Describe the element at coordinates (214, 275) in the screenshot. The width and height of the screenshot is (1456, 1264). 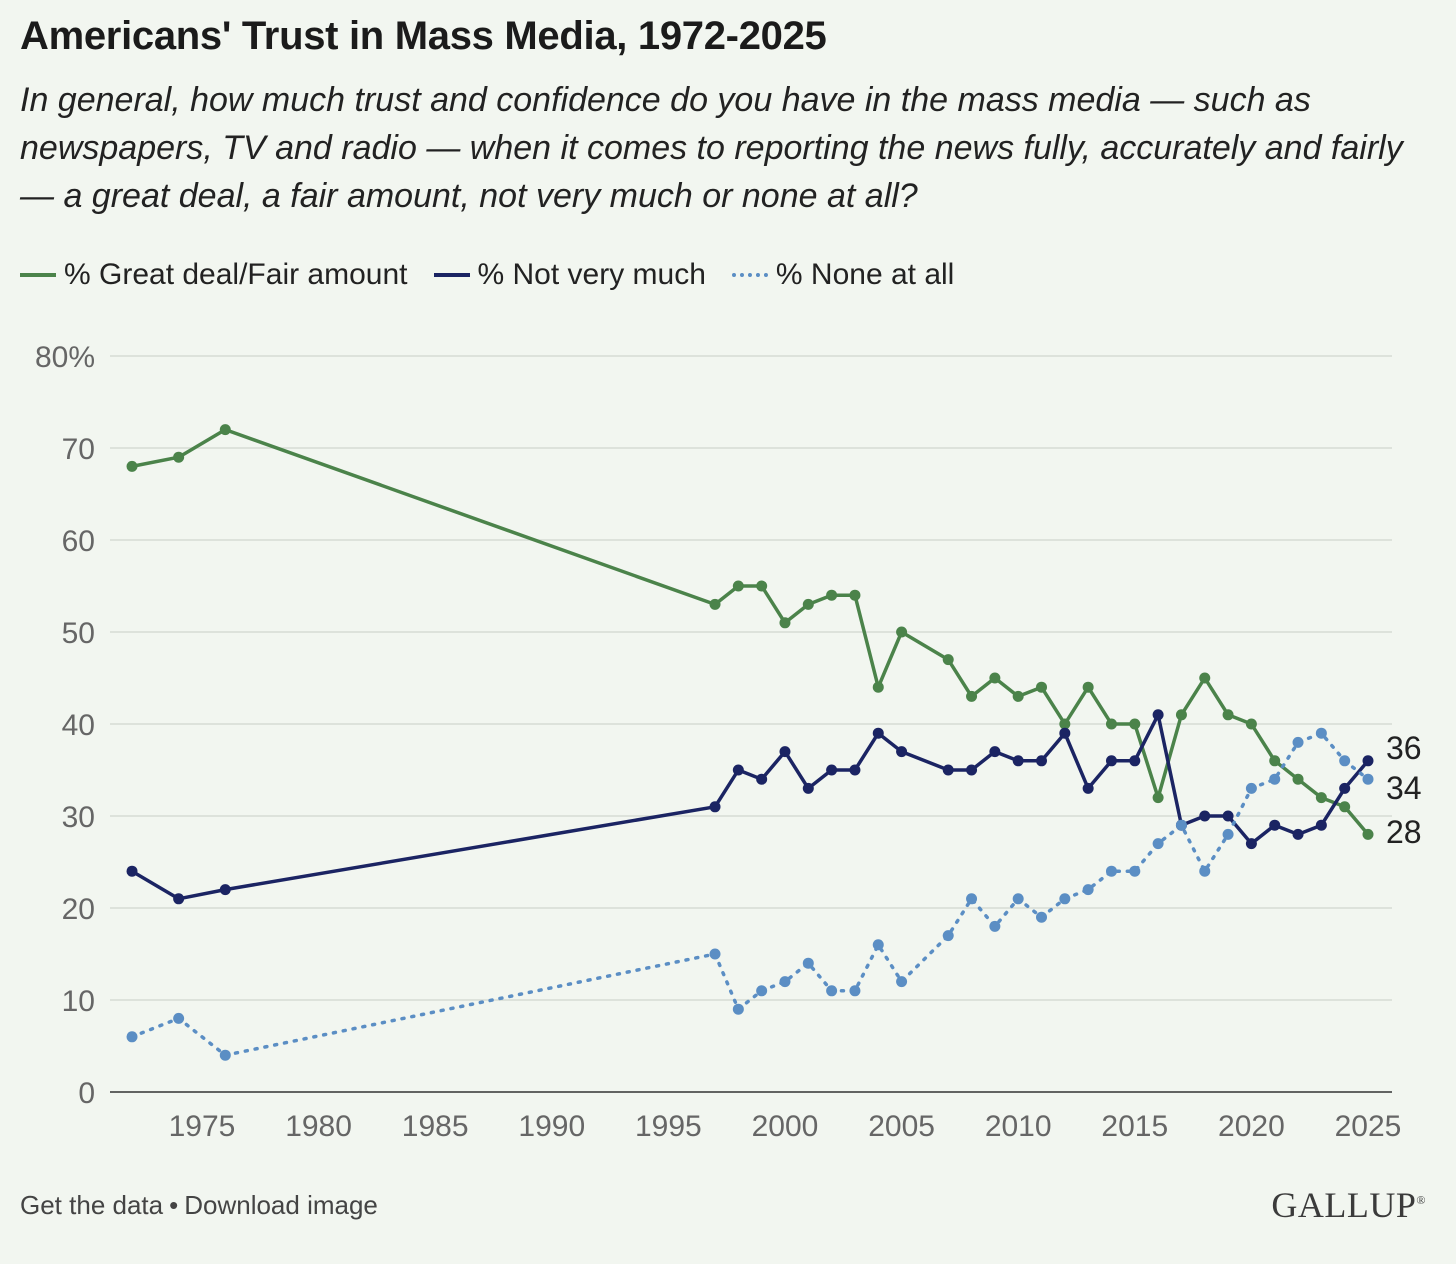
I see `legend-item-great-deal: % Great deal/Fair amount` at that location.